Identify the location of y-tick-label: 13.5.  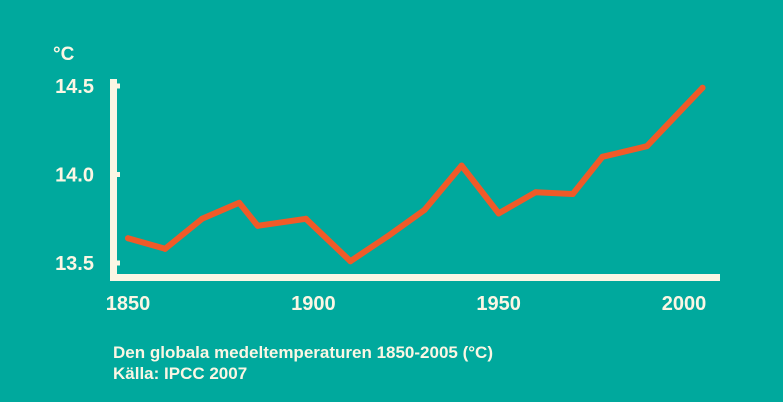
(74, 264).